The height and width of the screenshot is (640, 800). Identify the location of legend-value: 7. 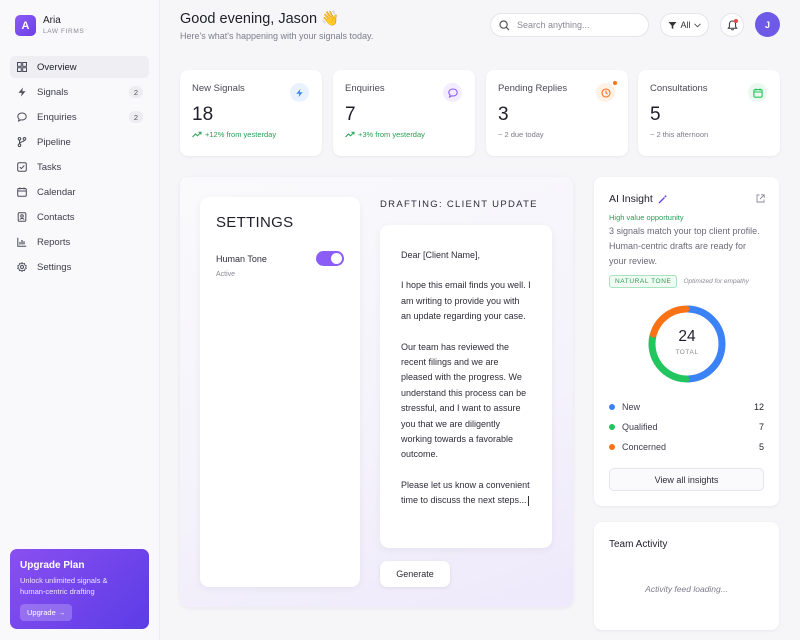
(761, 427).